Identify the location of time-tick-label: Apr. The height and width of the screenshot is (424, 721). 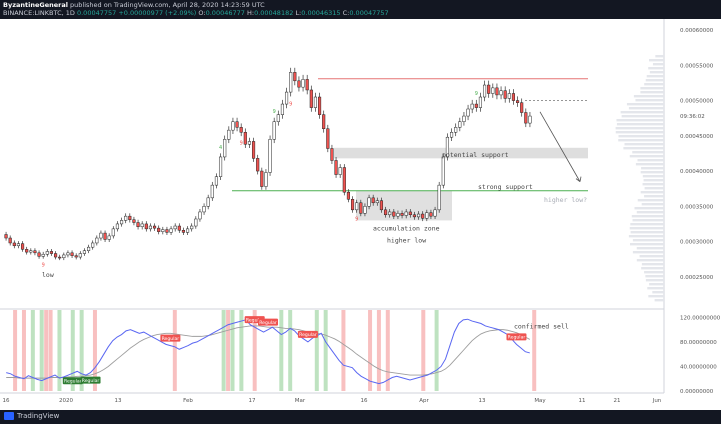
(424, 401).